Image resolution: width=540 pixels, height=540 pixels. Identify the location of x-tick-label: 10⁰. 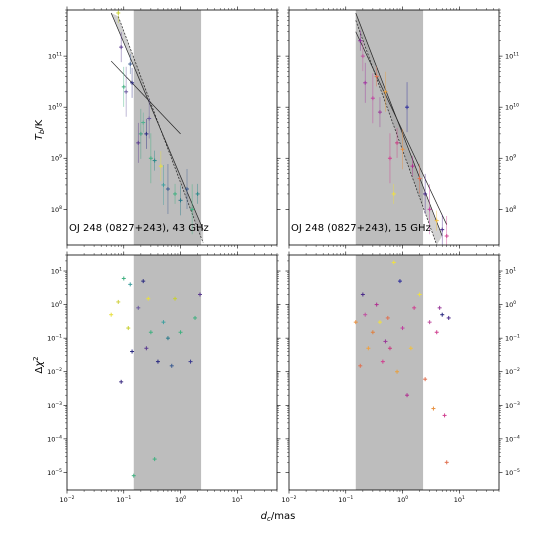
(402, 499).